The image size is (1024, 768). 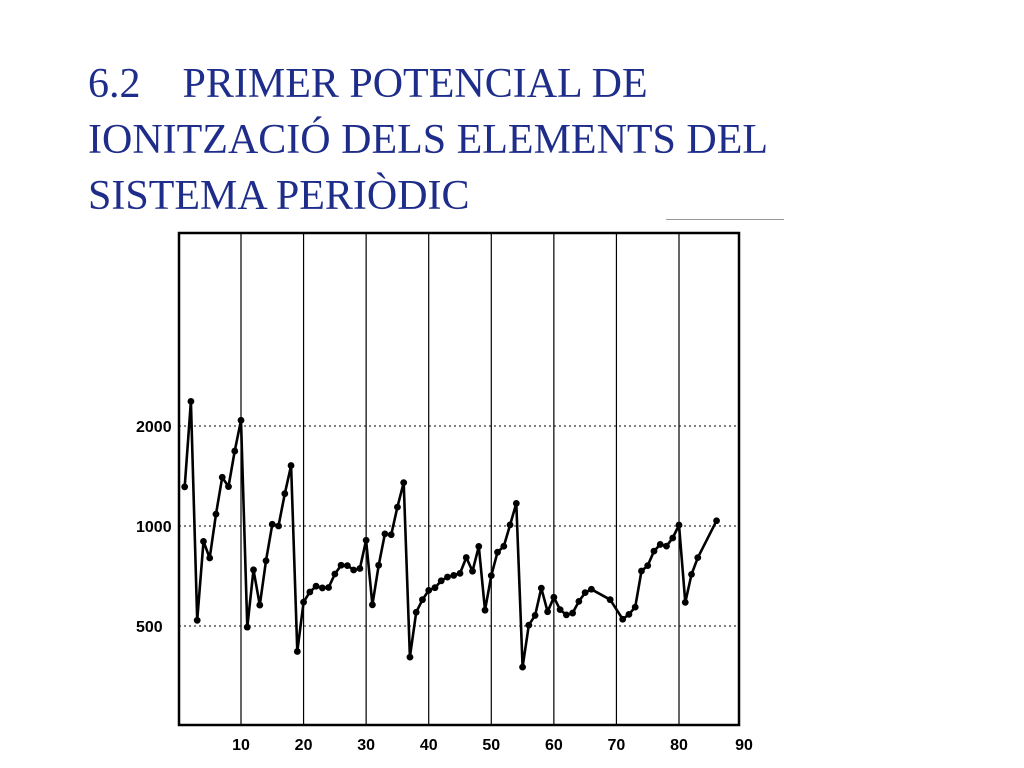 I want to click on data-point-z38, so click(x=416, y=612).